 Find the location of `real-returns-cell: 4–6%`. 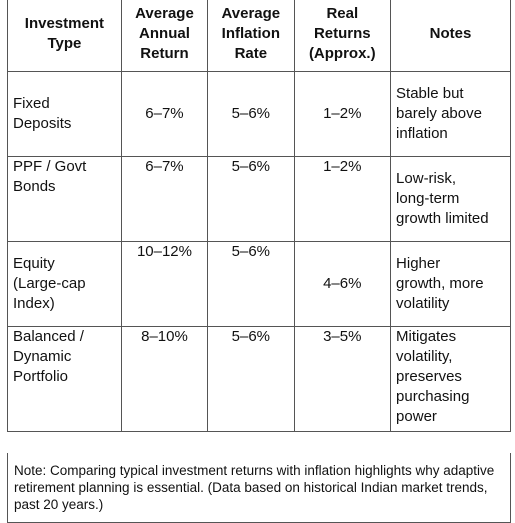

real-returns-cell: 4–6% is located at coordinates (342, 284).